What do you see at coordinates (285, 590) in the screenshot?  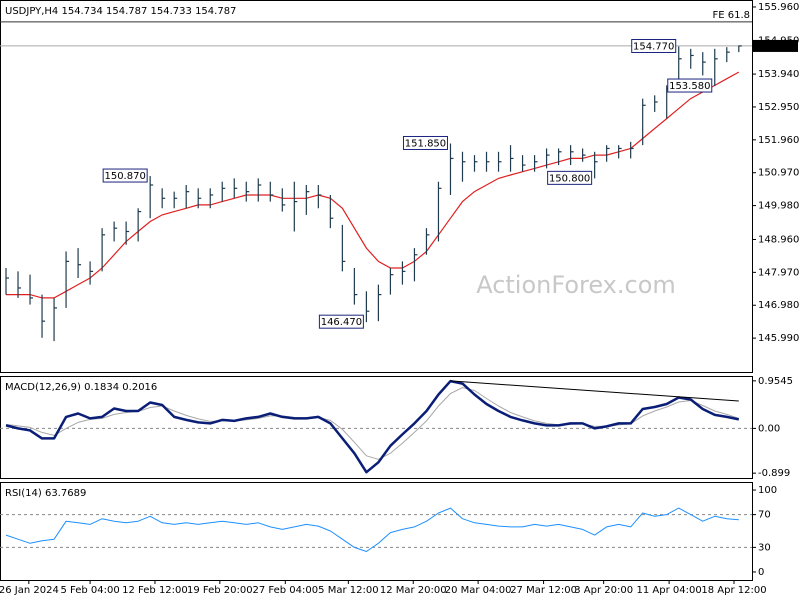 I see `x-tick-label: 27 Feb 04:00` at bounding box center [285, 590].